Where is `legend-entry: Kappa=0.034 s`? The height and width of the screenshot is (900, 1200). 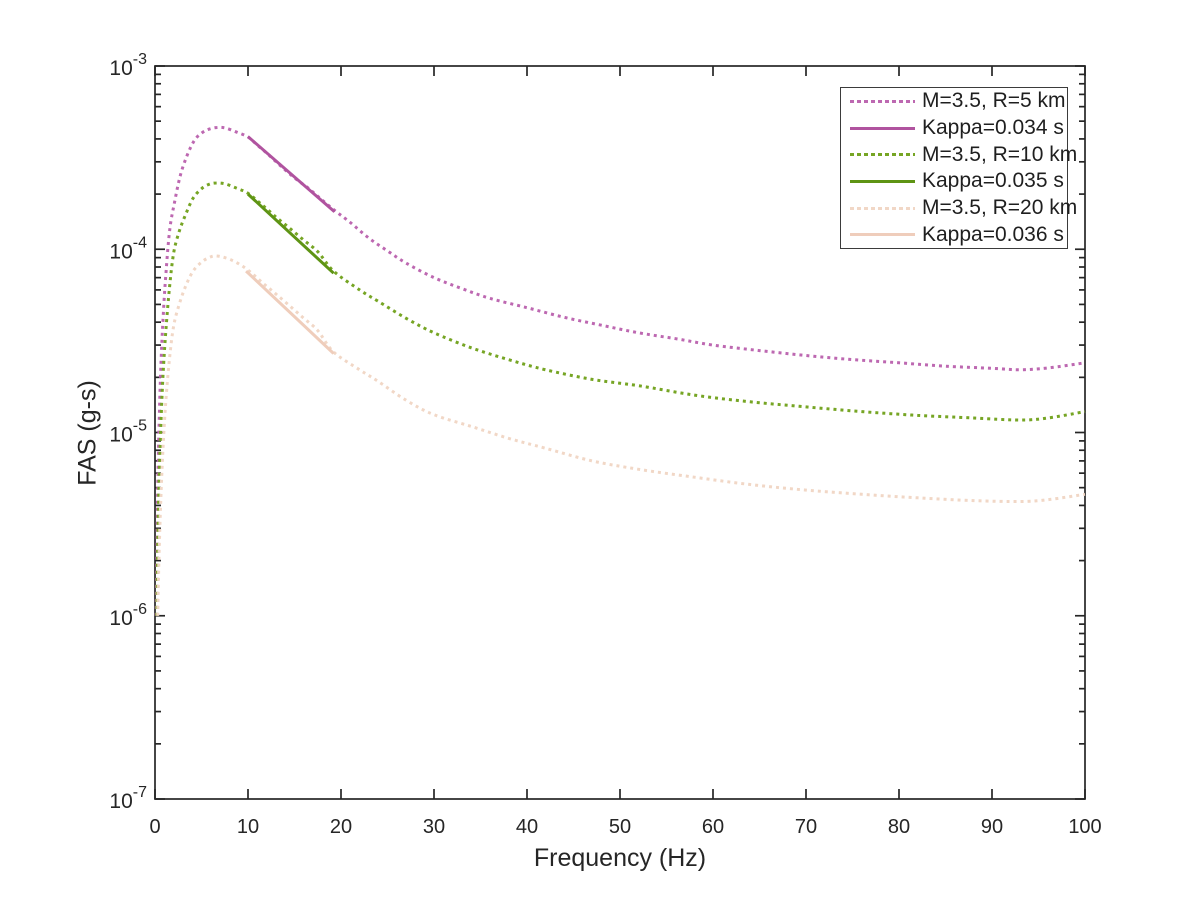
legend-entry: Kappa=0.034 s is located at coordinates (954, 128).